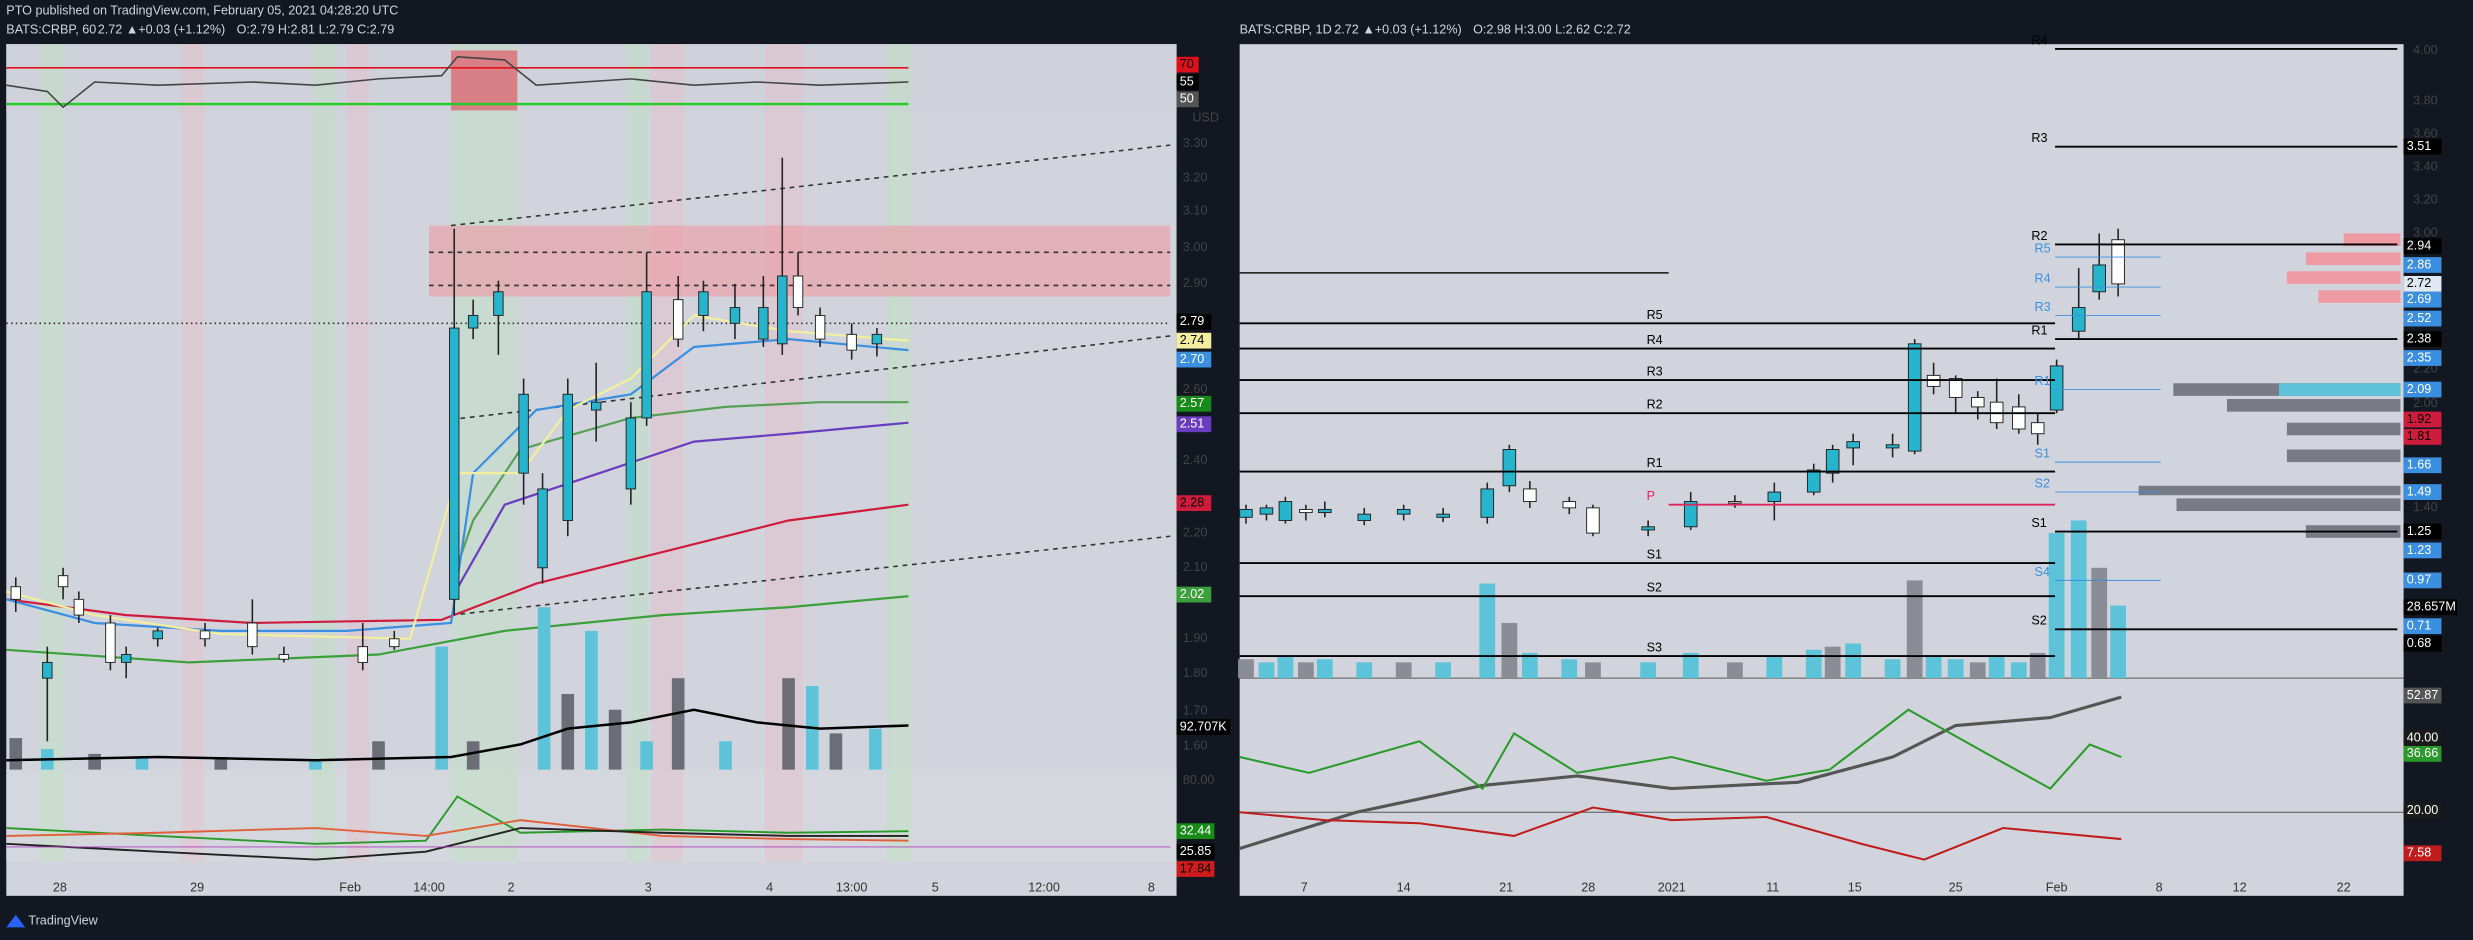 The image size is (2473, 940). What do you see at coordinates (1588, 887) in the screenshot?
I see `time-axis-label: 28` at bounding box center [1588, 887].